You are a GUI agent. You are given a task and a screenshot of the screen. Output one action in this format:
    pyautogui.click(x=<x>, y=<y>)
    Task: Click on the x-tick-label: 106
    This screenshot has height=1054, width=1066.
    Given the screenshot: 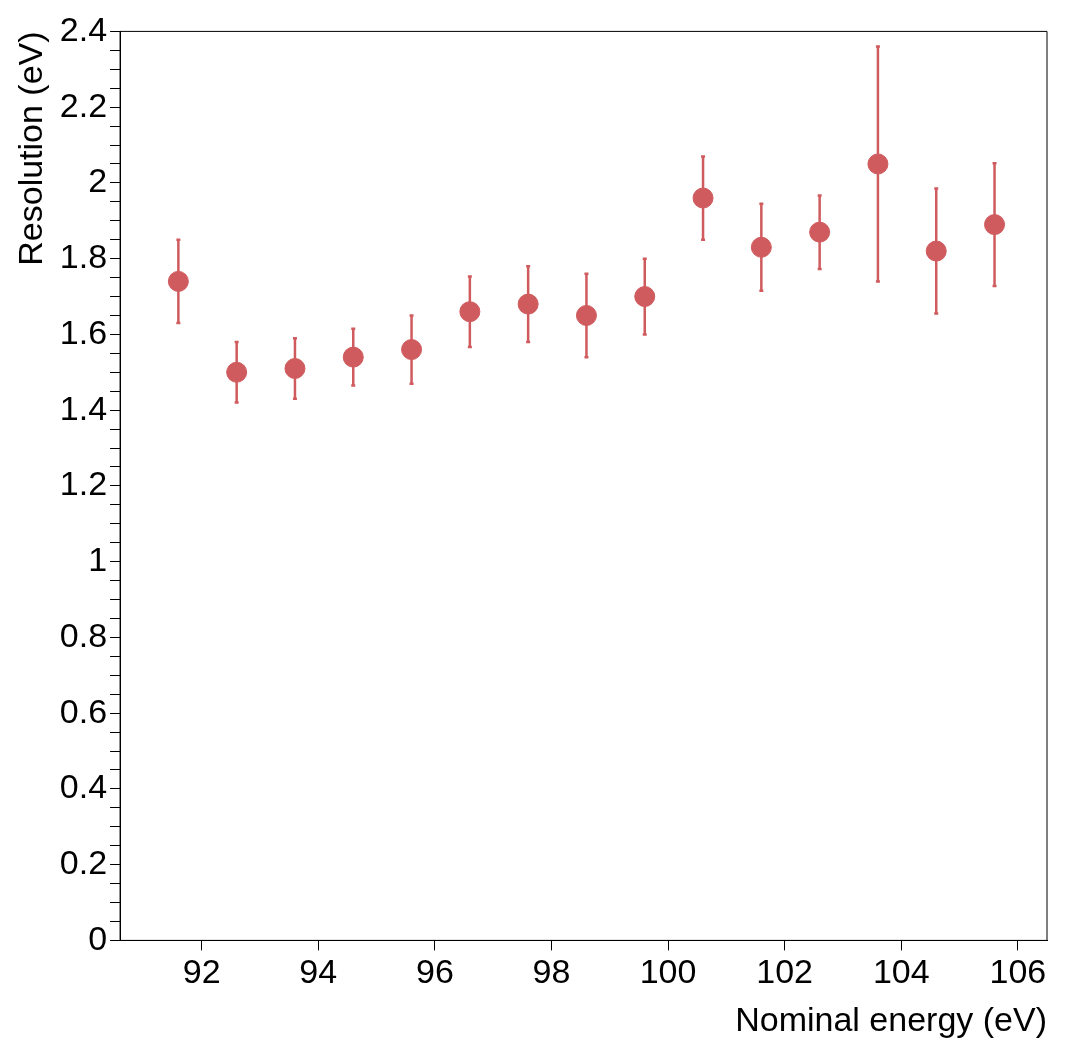 What is the action you would take?
    pyautogui.click(x=1018, y=971)
    